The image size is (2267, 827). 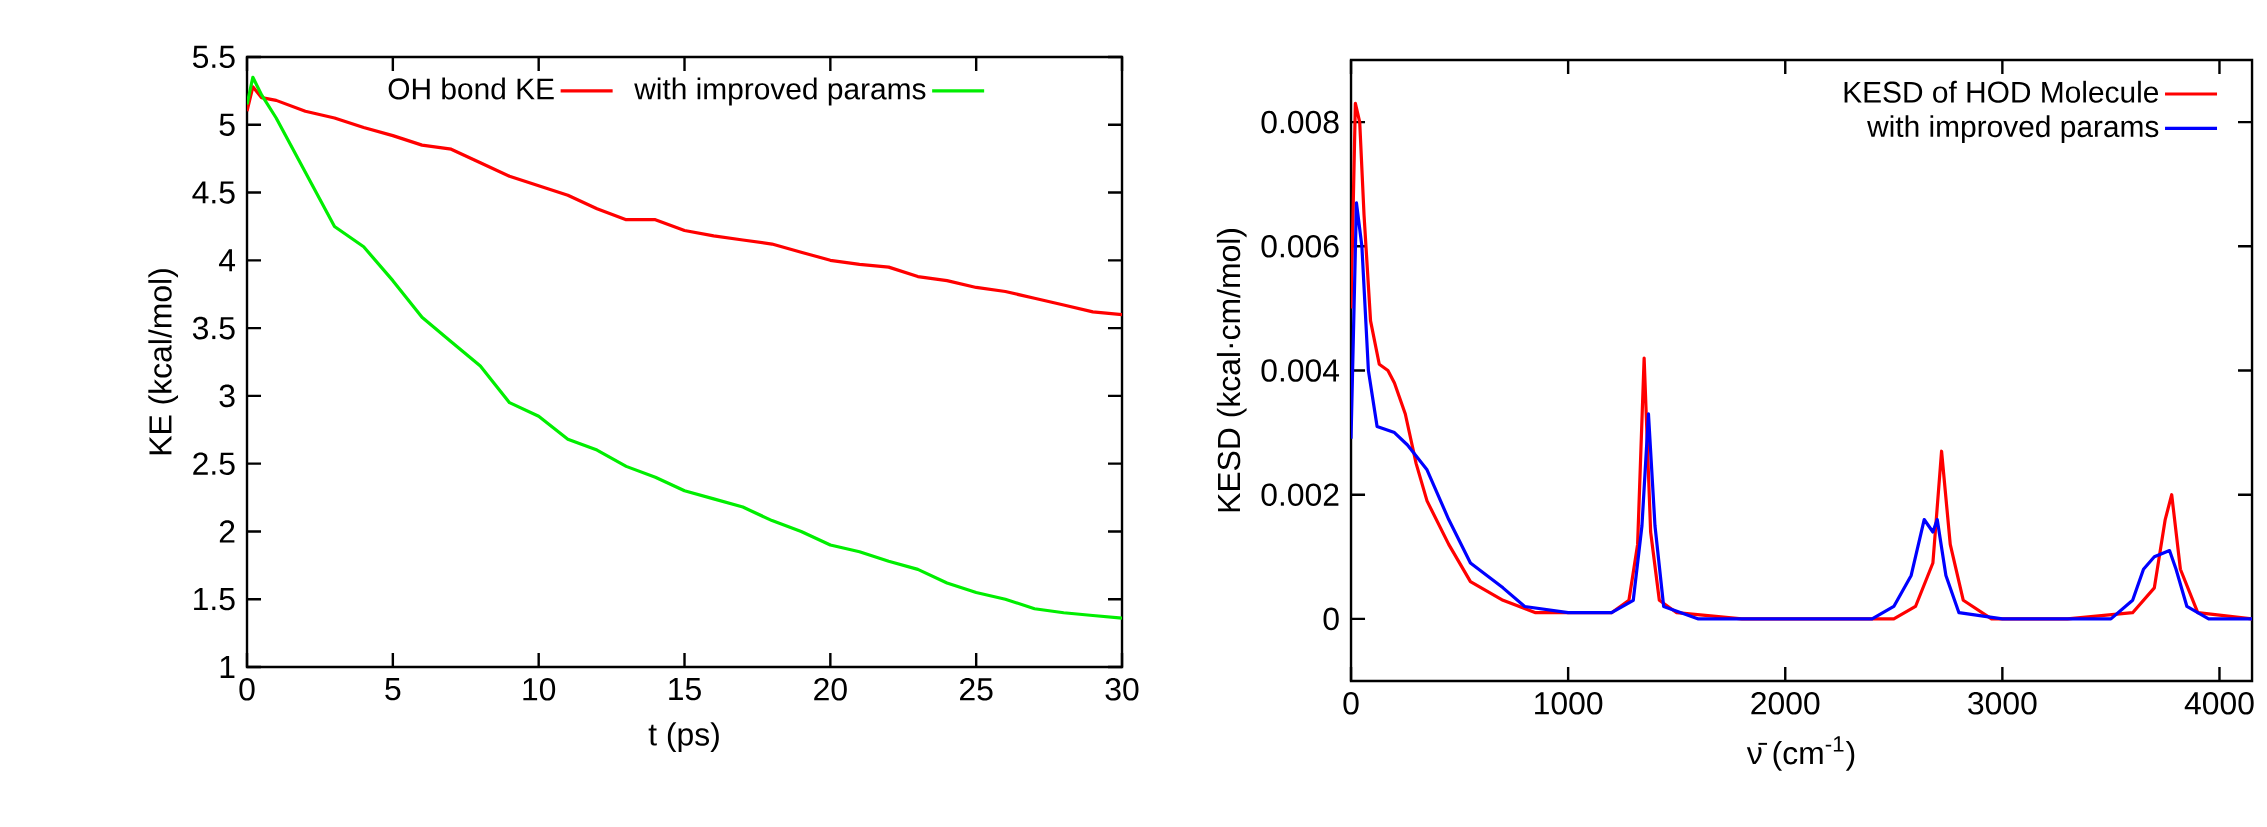 I want to click on y-tick-label: 1.5, so click(x=214, y=599).